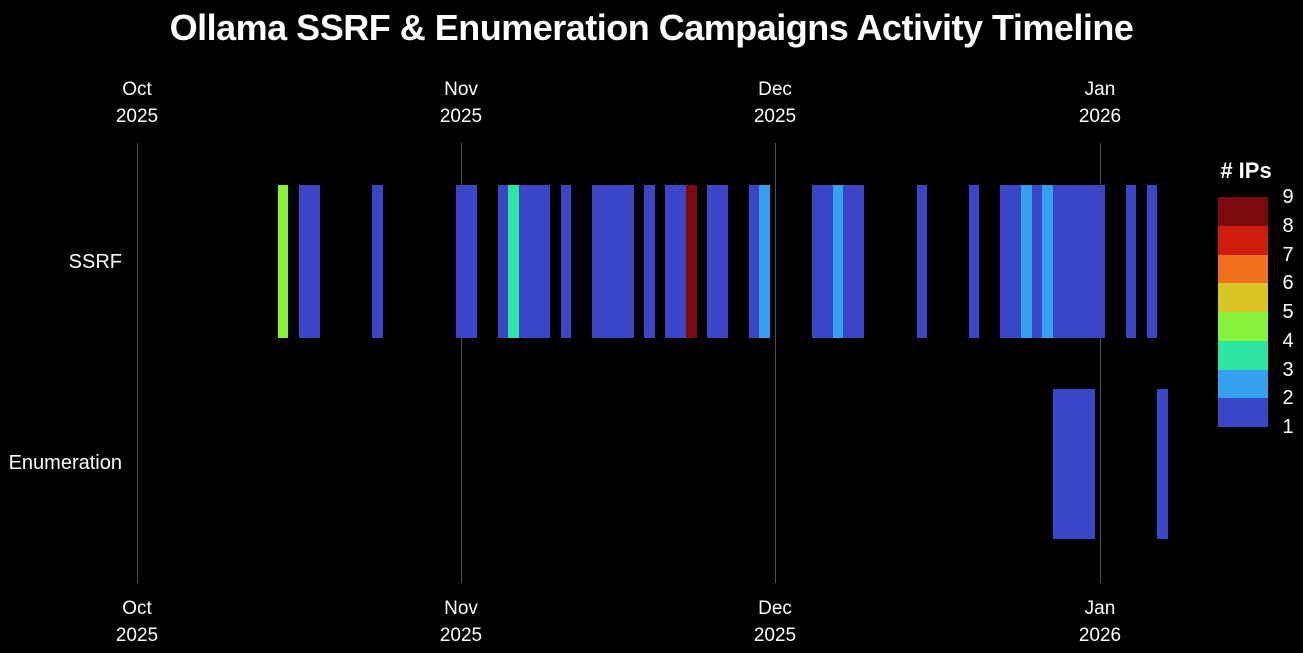 This screenshot has width=1303, height=653. Describe the element at coordinates (1288, 312) in the screenshot. I see `legend-tick: 5` at that location.